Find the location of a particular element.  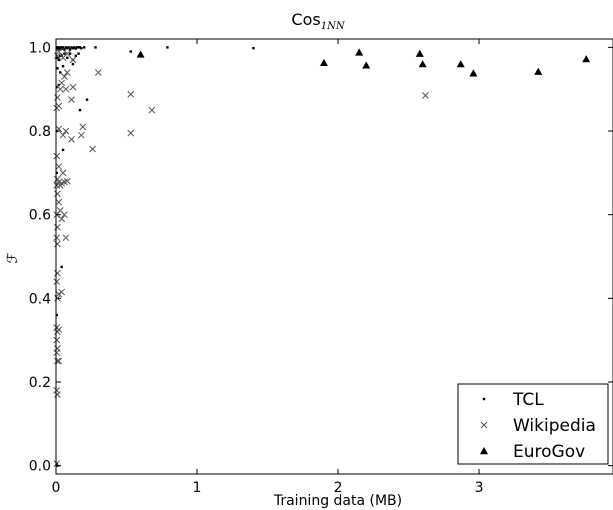

y-tick-label: 1.0 is located at coordinates (40, 48).